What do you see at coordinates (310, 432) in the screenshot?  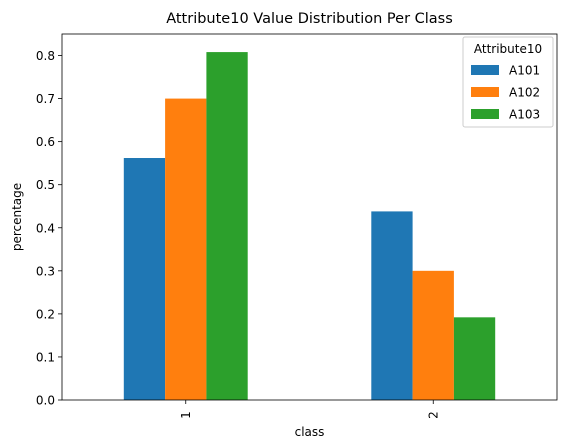 I see `x-axis-label: class` at bounding box center [310, 432].